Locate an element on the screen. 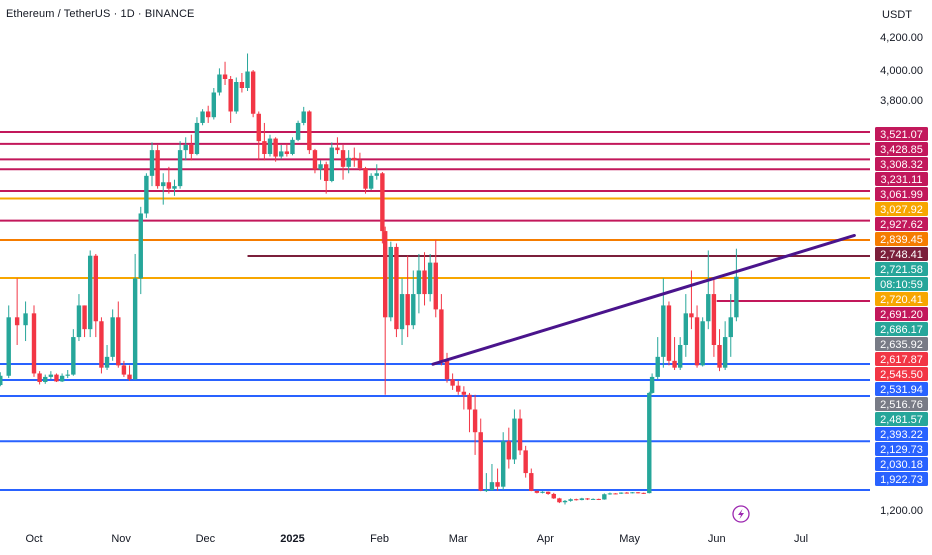 This screenshot has height=555, width=932. price-label: 2,839.45 is located at coordinates (901, 240).